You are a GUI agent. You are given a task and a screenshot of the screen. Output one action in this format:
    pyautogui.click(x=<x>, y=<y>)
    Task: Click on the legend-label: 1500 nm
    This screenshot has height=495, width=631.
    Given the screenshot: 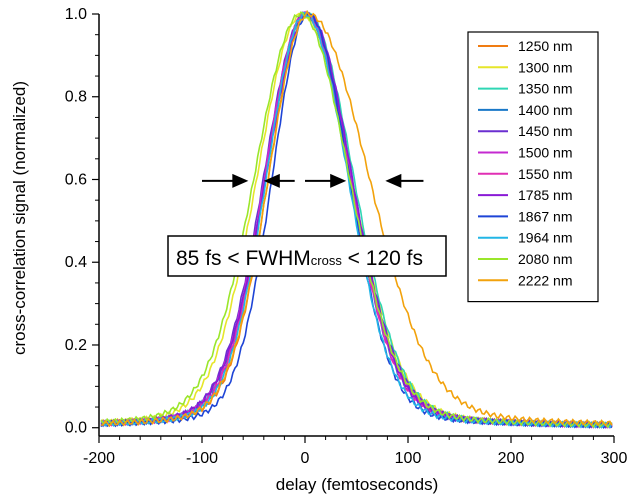 What is the action you would take?
    pyautogui.click(x=545, y=153)
    